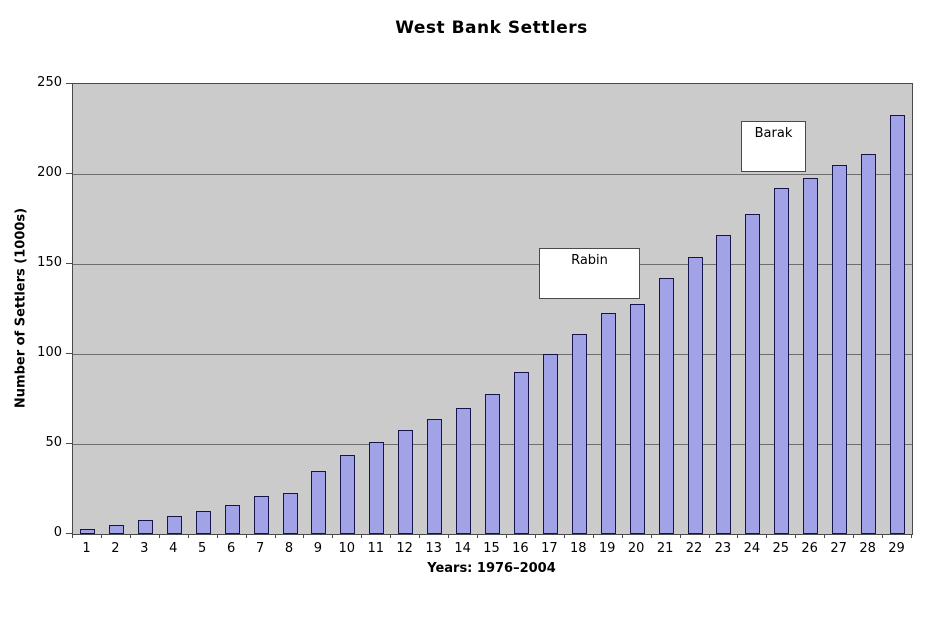 This screenshot has height=626, width=928. Describe the element at coordinates (57, 532) in the screenshot. I see `y-tick-label-0: 0` at that location.